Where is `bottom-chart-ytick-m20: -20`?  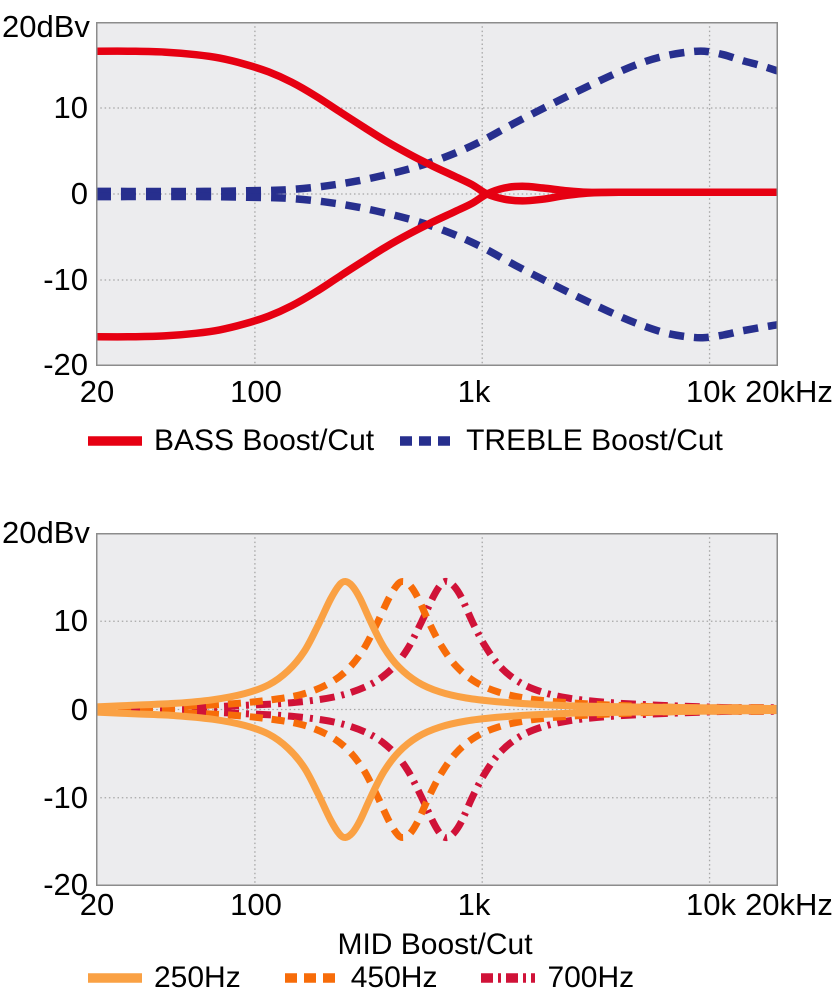
bottom-chart-ytick-m20: -20 is located at coordinates (65, 884).